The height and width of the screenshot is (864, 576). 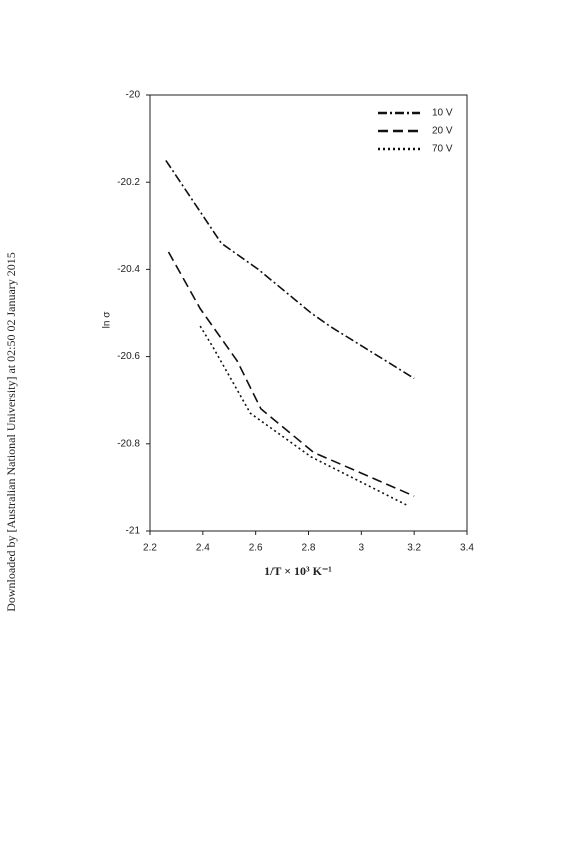 What do you see at coordinates (442, 113) in the screenshot?
I see `legend-label: 10 V` at bounding box center [442, 113].